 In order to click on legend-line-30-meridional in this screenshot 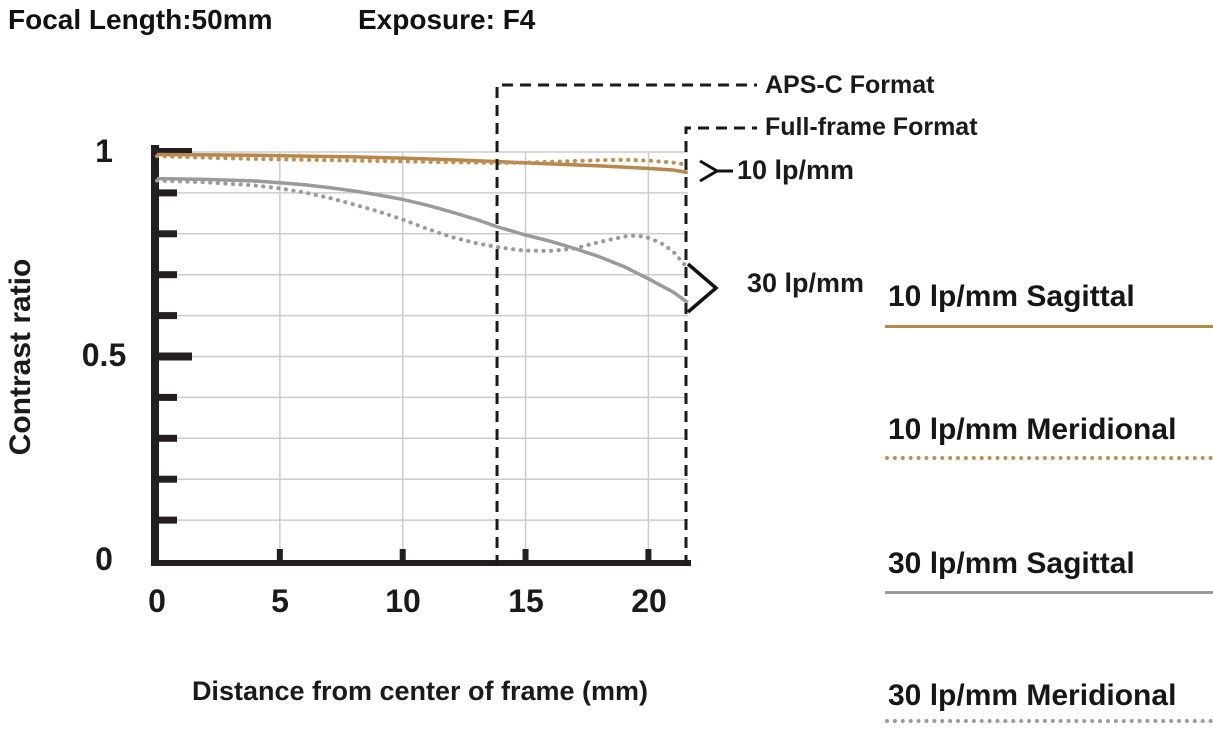, I will do `click(1049, 721)`.